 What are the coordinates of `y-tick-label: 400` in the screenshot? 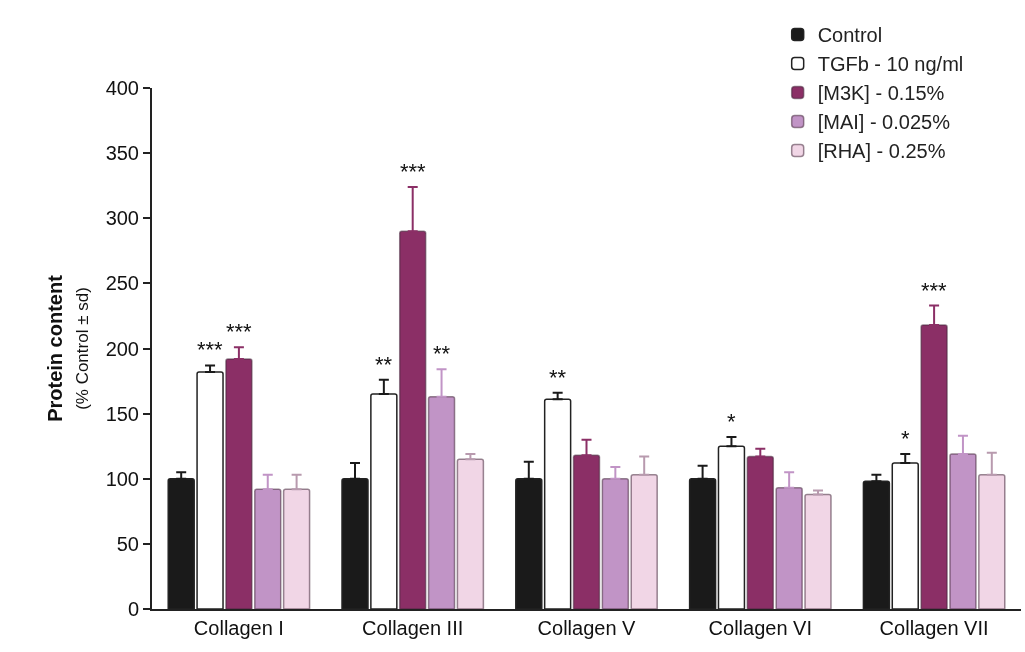 It's located at (122, 88).